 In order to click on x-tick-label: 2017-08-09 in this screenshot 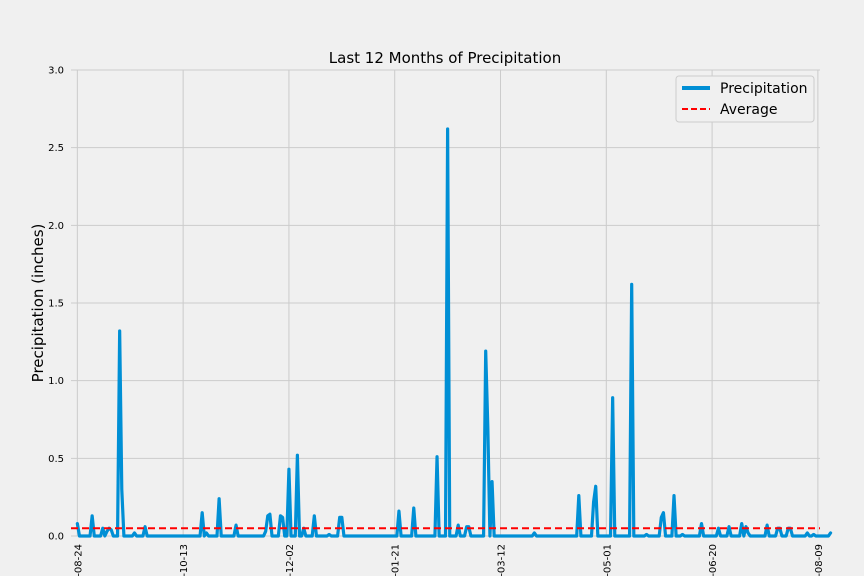, I will do `click(819, 560)`.